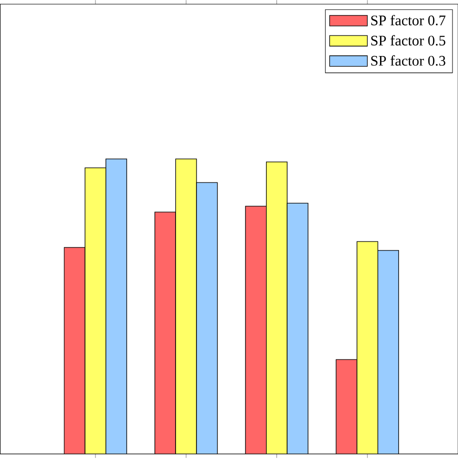 The height and width of the screenshot is (467, 458). What do you see at coordinates (408, 40) in the screenshot?
I see `legend-label: SP factor 0.5` at bounding box center [408, 40].